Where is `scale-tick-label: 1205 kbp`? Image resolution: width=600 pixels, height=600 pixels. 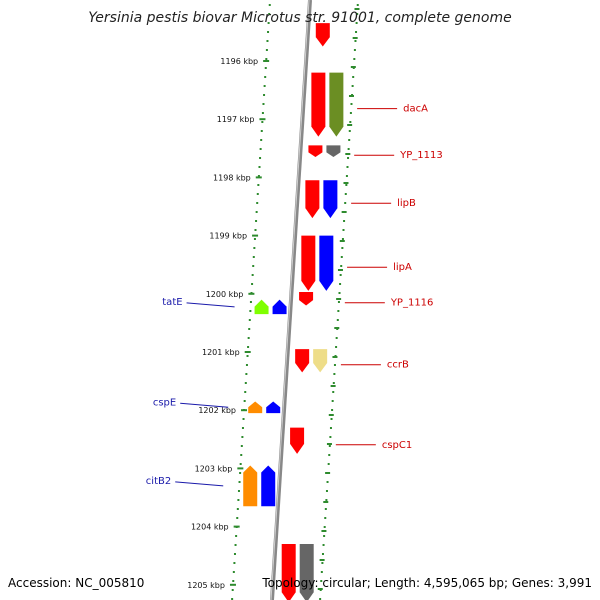
scale-tick-label: 1205 kbp is located at coordinates (206, 585).